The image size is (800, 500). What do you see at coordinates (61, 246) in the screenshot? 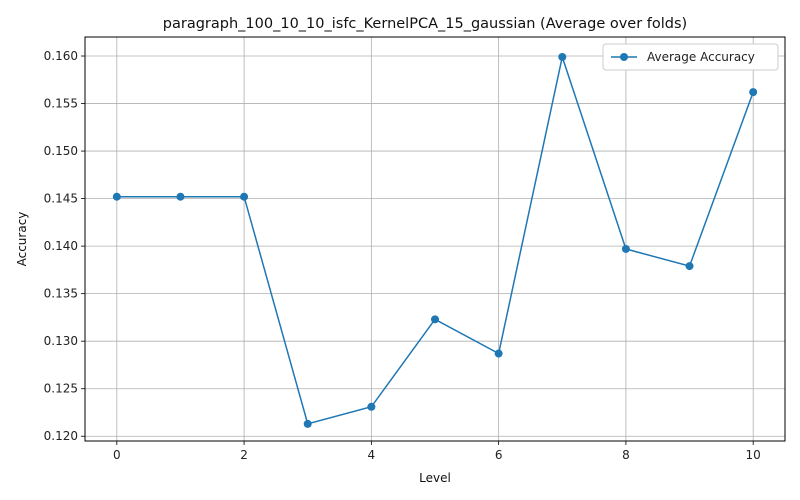
I see `y-tick-label: 0.140` at bounding box center [61, 246].